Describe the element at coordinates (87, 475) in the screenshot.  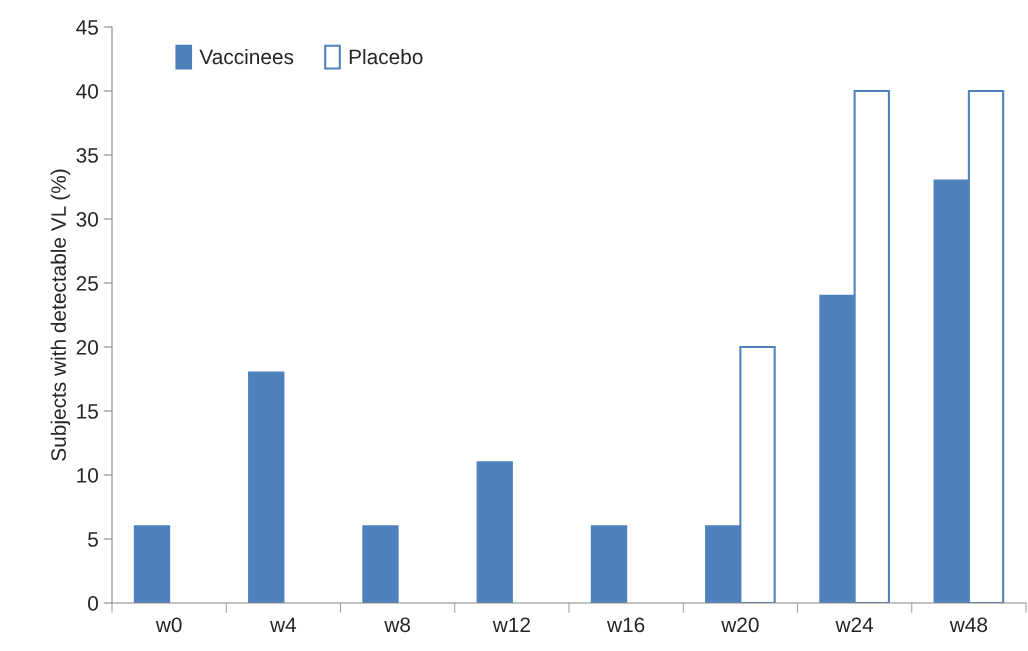
I see `y-tick-label: 10` at that location.